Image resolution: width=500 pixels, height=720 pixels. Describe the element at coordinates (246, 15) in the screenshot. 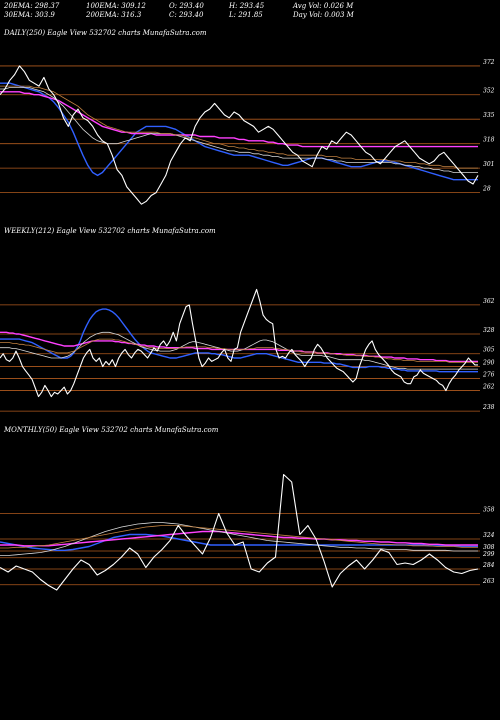

I see `low-stat: L: 291.85` at that location.